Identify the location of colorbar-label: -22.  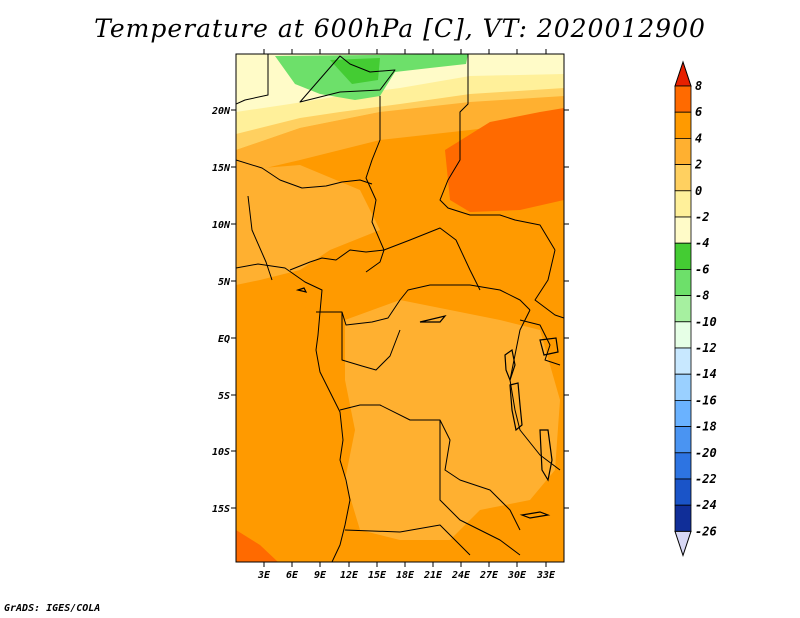
(706, 479).